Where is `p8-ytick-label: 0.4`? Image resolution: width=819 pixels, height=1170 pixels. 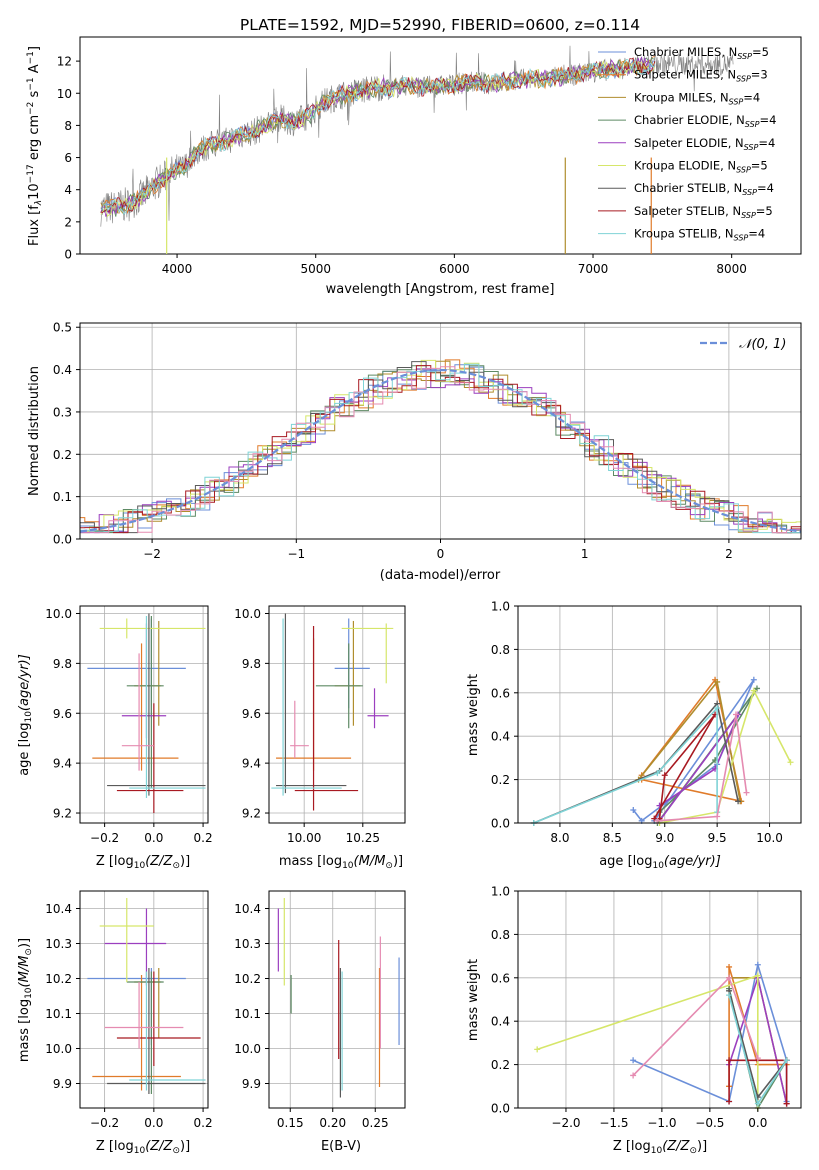
p8-ytick-label: 0.4 is located at coordinates (500, 1022).